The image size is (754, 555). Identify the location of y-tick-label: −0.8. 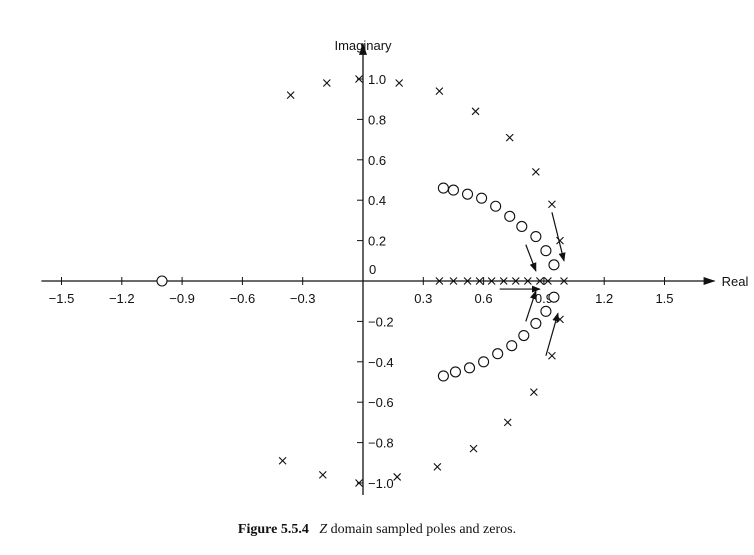
(381, 443).